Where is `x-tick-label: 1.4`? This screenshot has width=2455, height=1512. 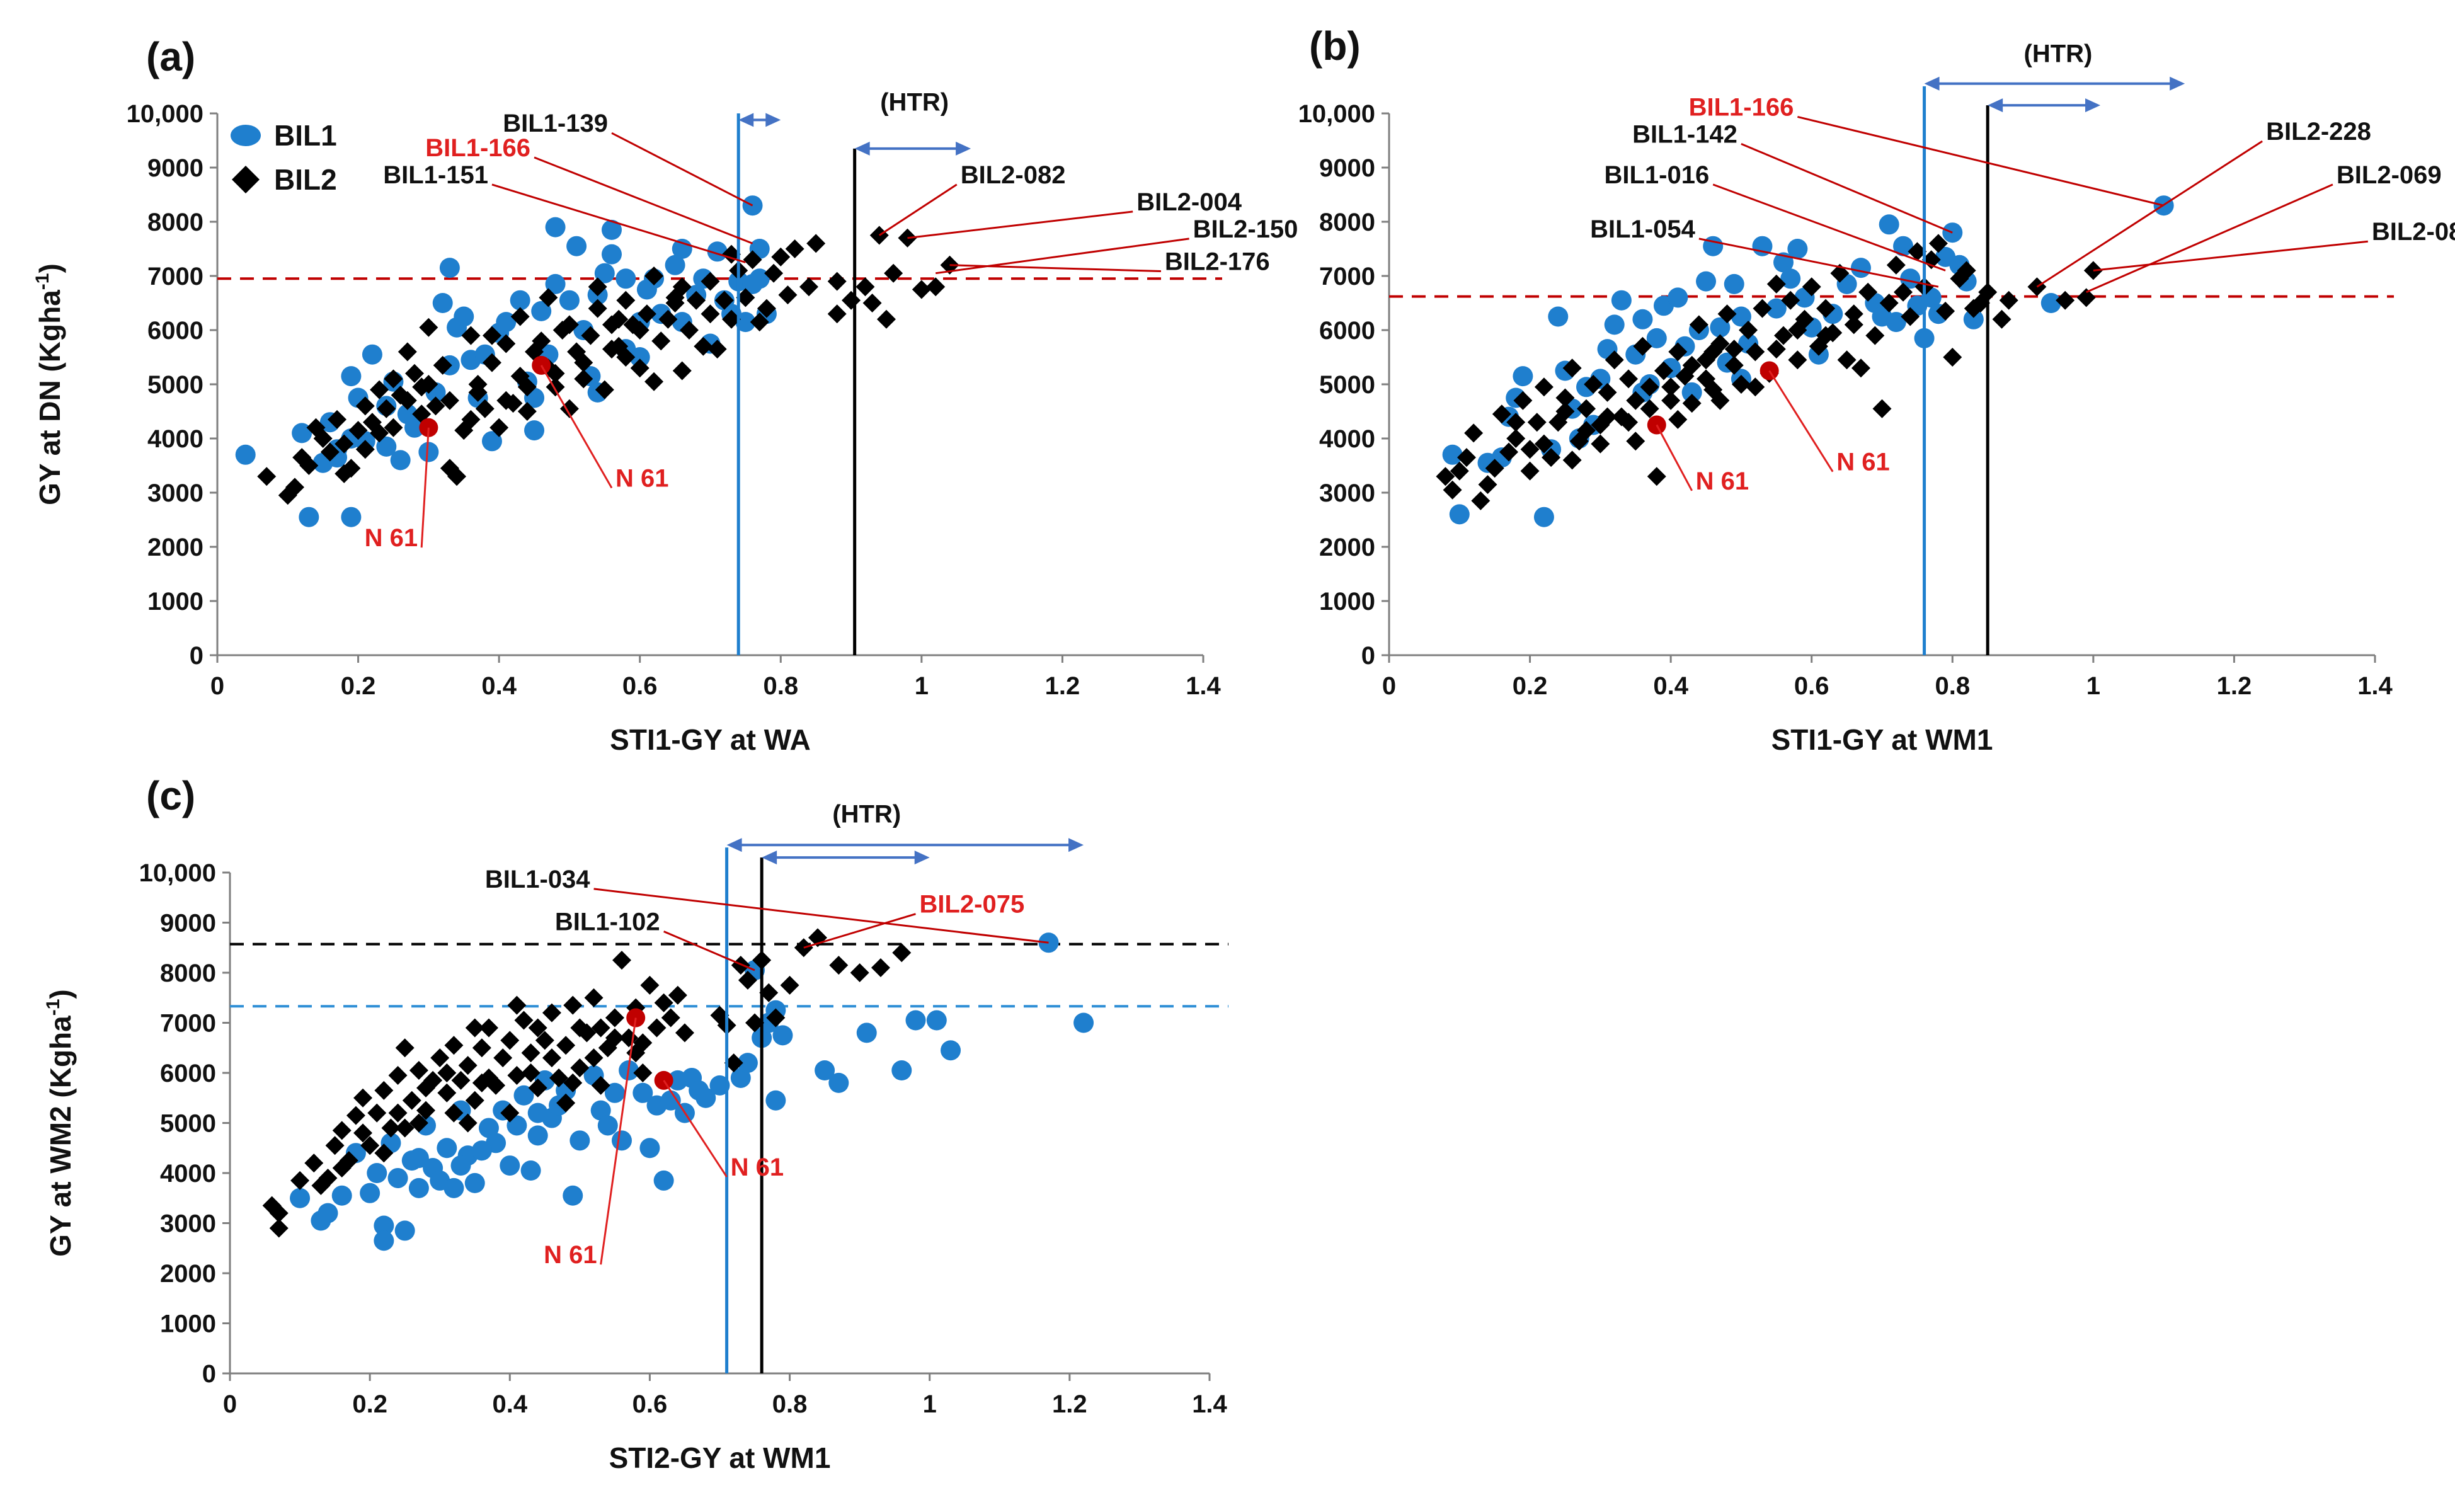
x-tick-label: 1.4 is located at coordinates (2375, 686).